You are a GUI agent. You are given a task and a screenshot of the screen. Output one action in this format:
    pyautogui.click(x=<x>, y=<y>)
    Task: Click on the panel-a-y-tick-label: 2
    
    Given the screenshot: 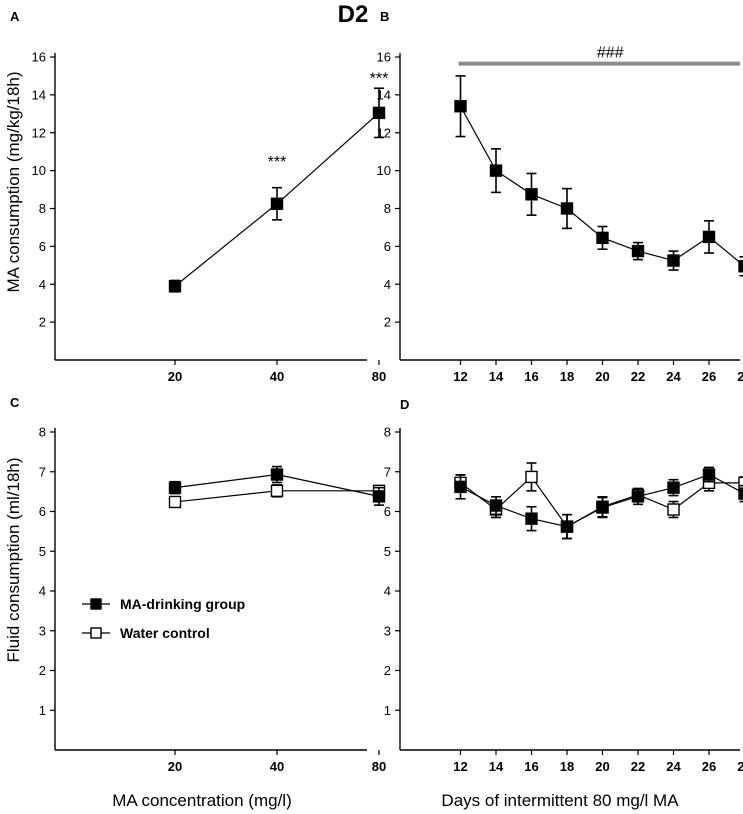 What is the action you would take?
    pyautogui.click(x=42, y=322)
    